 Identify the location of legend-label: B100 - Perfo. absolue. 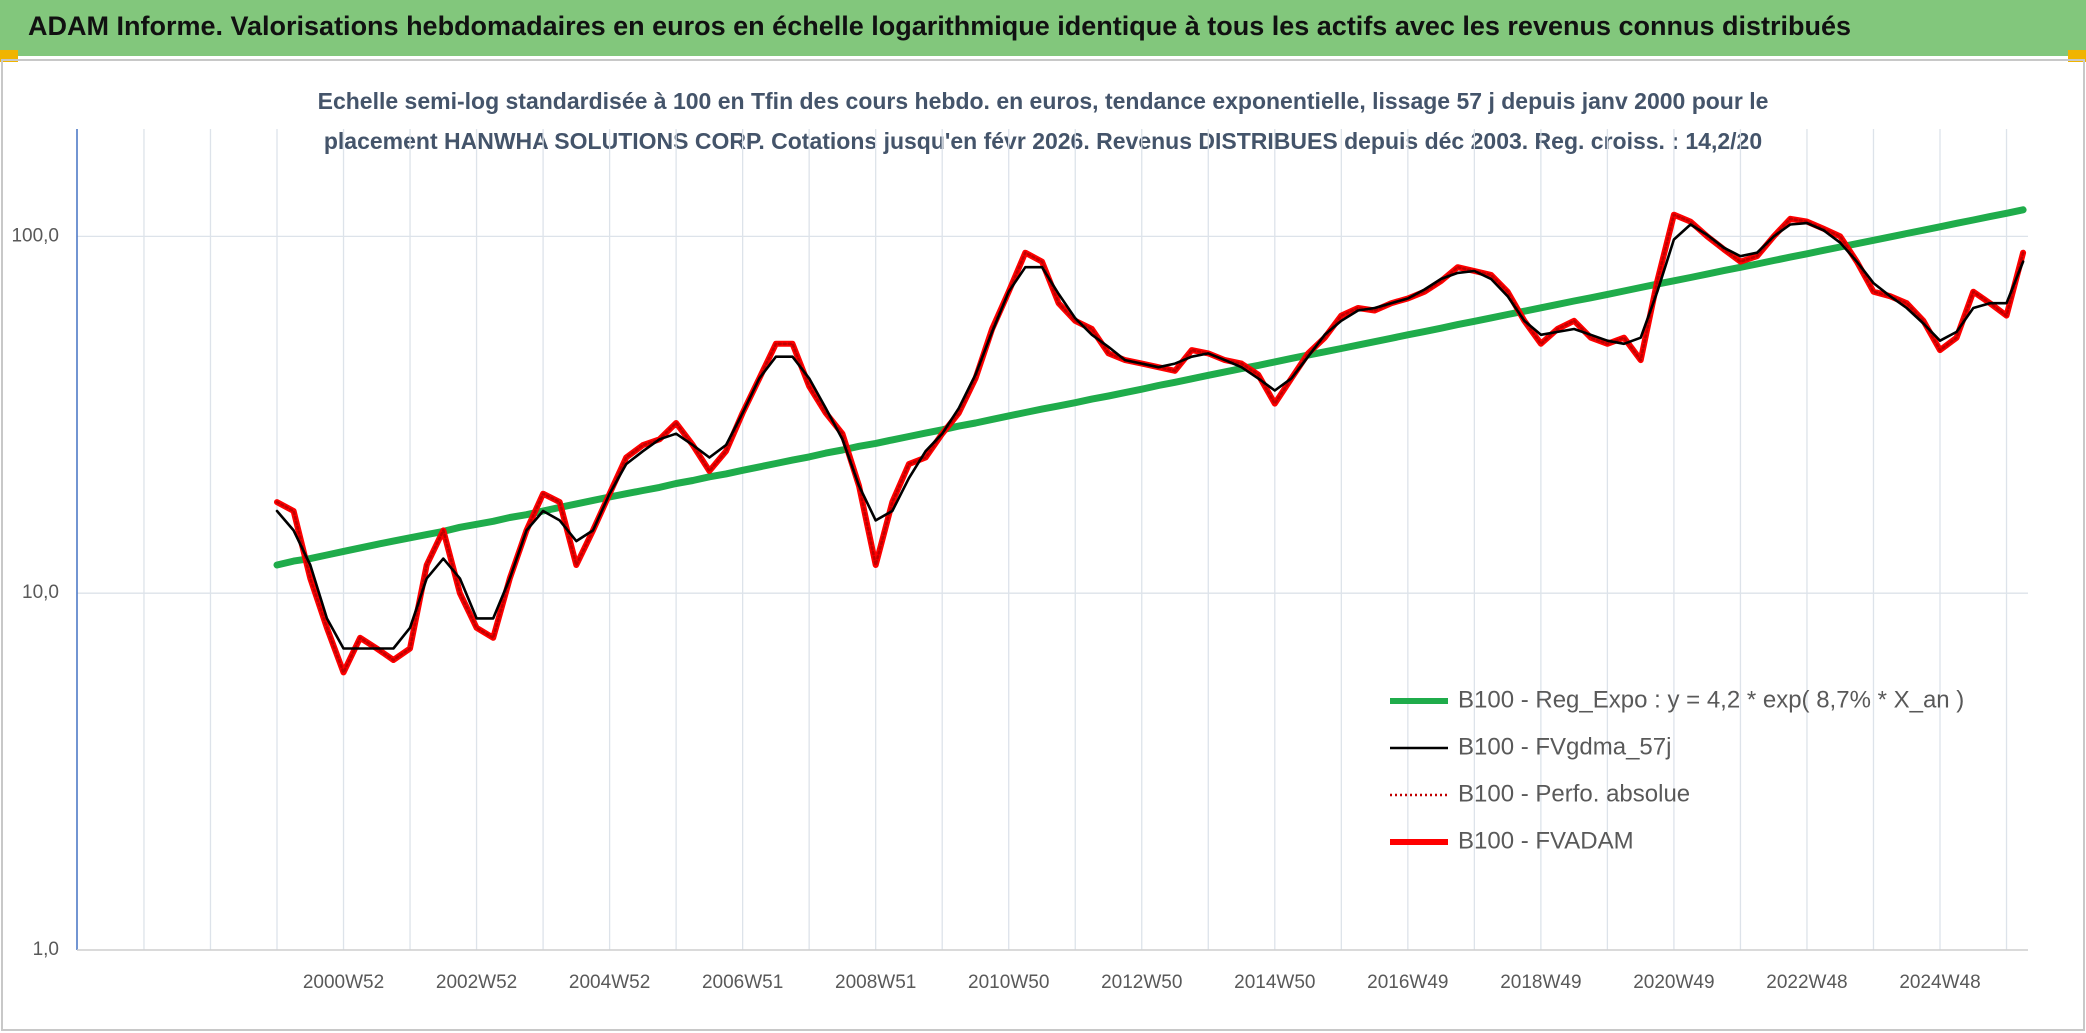
(1574, 793).